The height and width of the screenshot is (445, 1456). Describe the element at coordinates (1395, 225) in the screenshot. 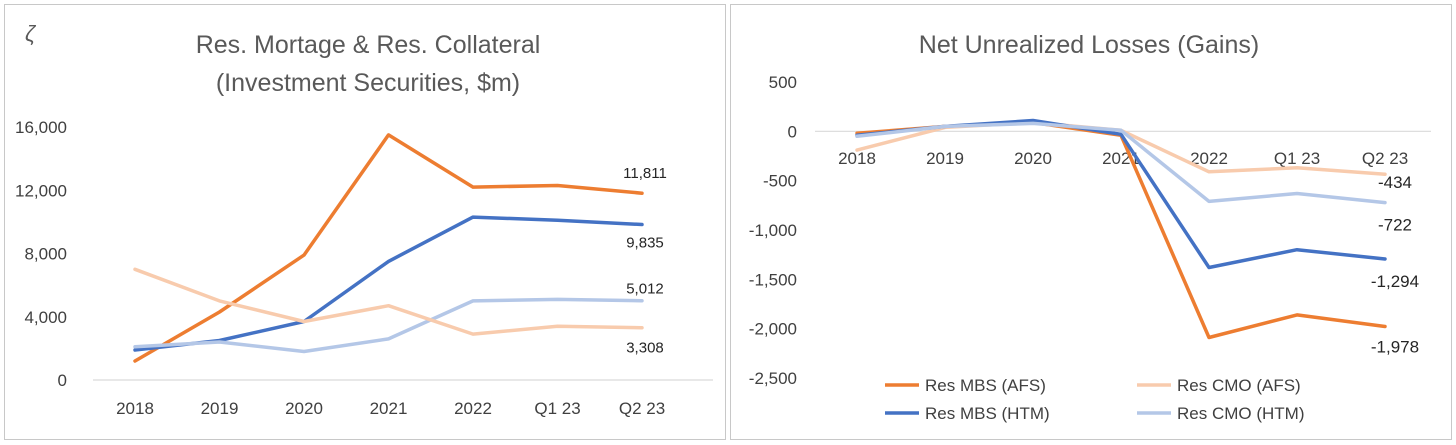

I see `right-data-label-res_cmo_htm: -722` at that location.